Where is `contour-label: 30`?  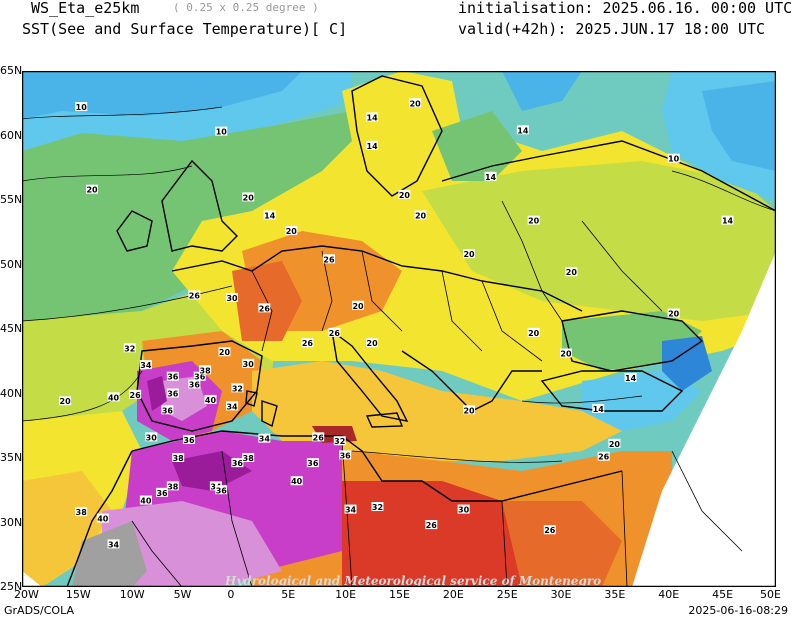
contour-label: 30 is located at coordinates (232, 298).